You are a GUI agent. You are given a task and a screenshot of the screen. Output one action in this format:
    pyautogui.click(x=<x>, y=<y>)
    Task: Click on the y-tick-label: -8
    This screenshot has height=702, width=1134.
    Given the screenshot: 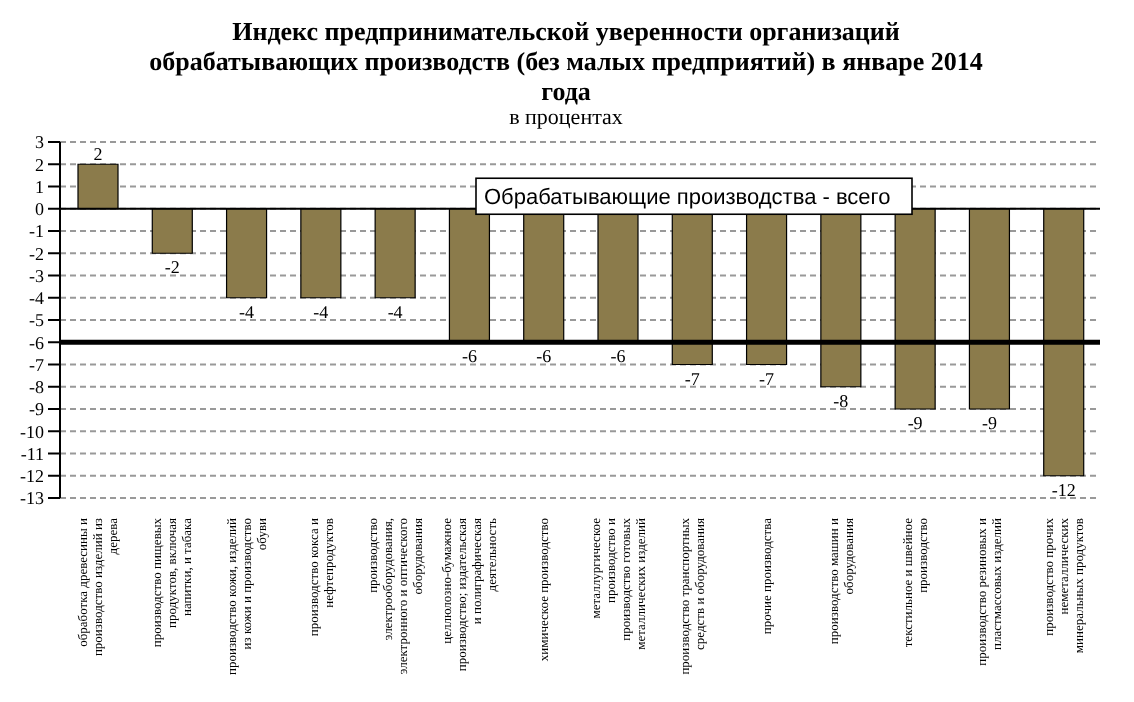 What is the action you would take?
    pyautogui.click(x=37, y=387)
    